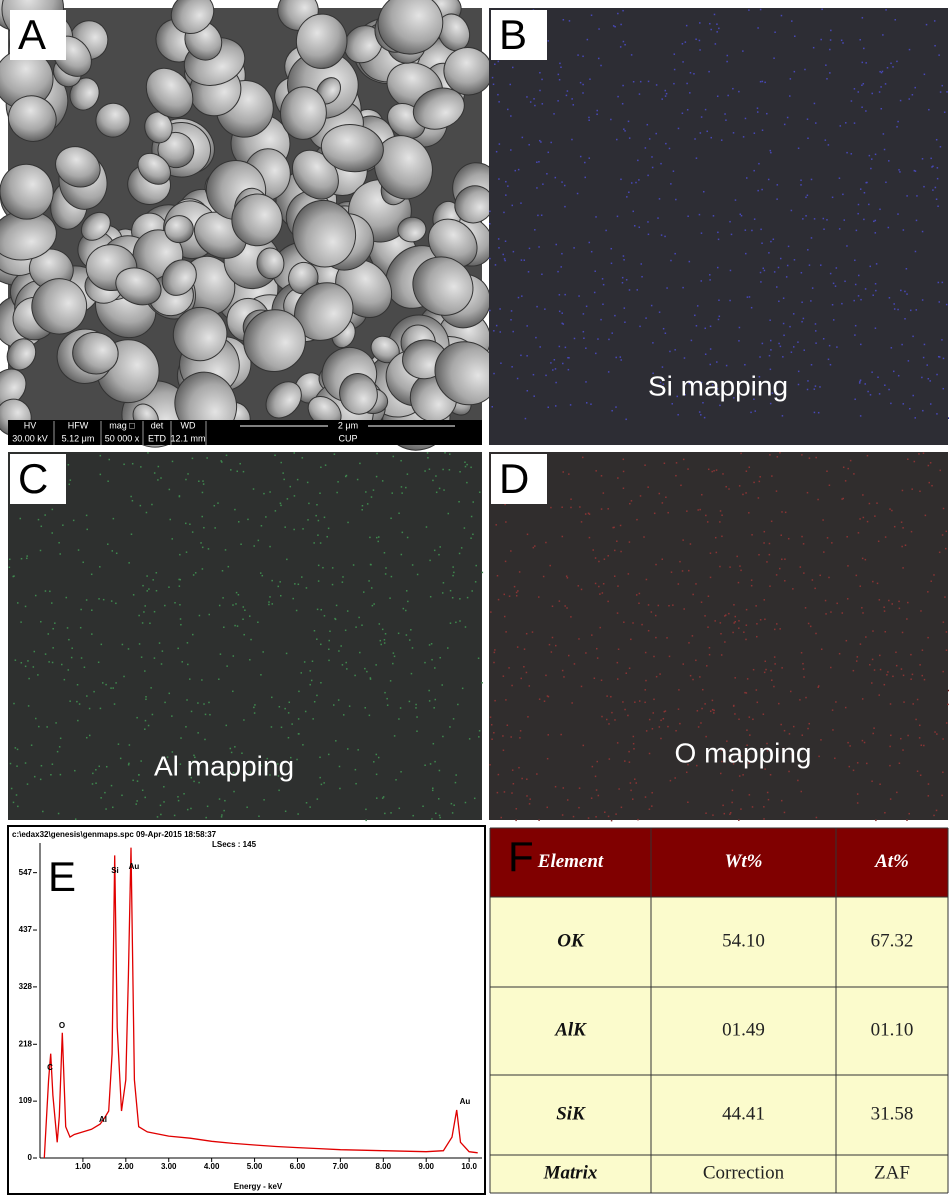 This screenshot has height=1195, width=949. Describe the element at coordinates (514, 478) in the screenshot. I see `panel-label: D` at that location.